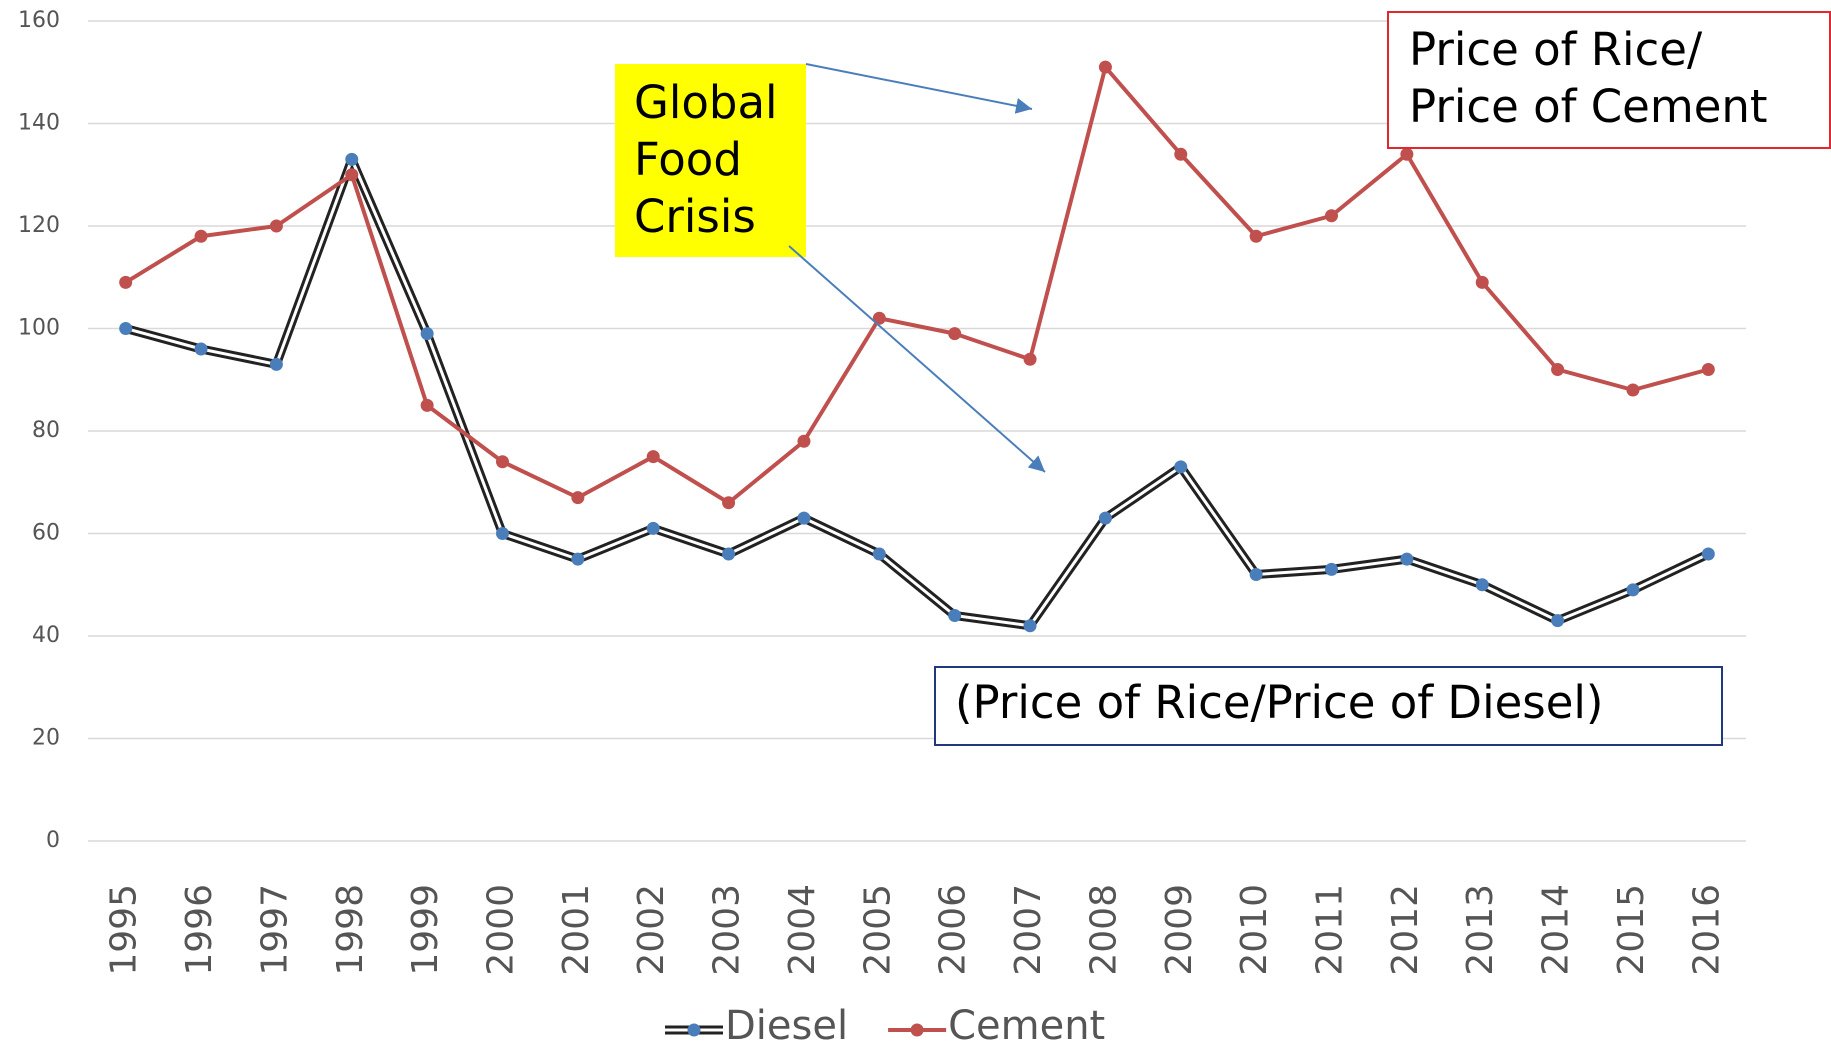 Image resolution: width=1831 pixels, height=1058 pixels. I want to click on y-tick-label: 80, so click(46, 430).